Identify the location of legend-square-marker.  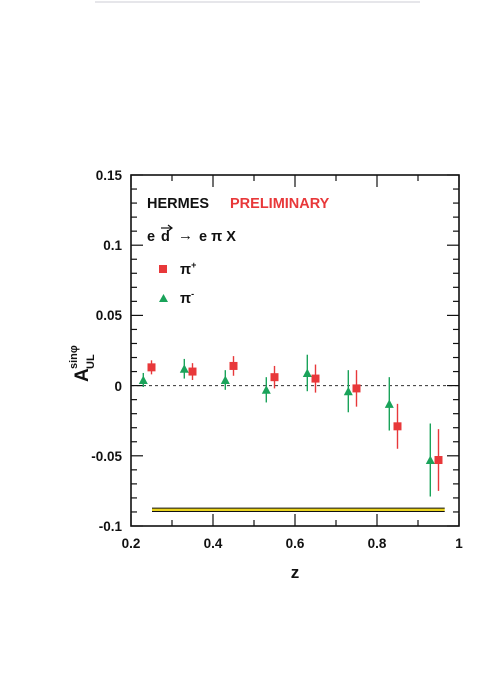
(163, 269).